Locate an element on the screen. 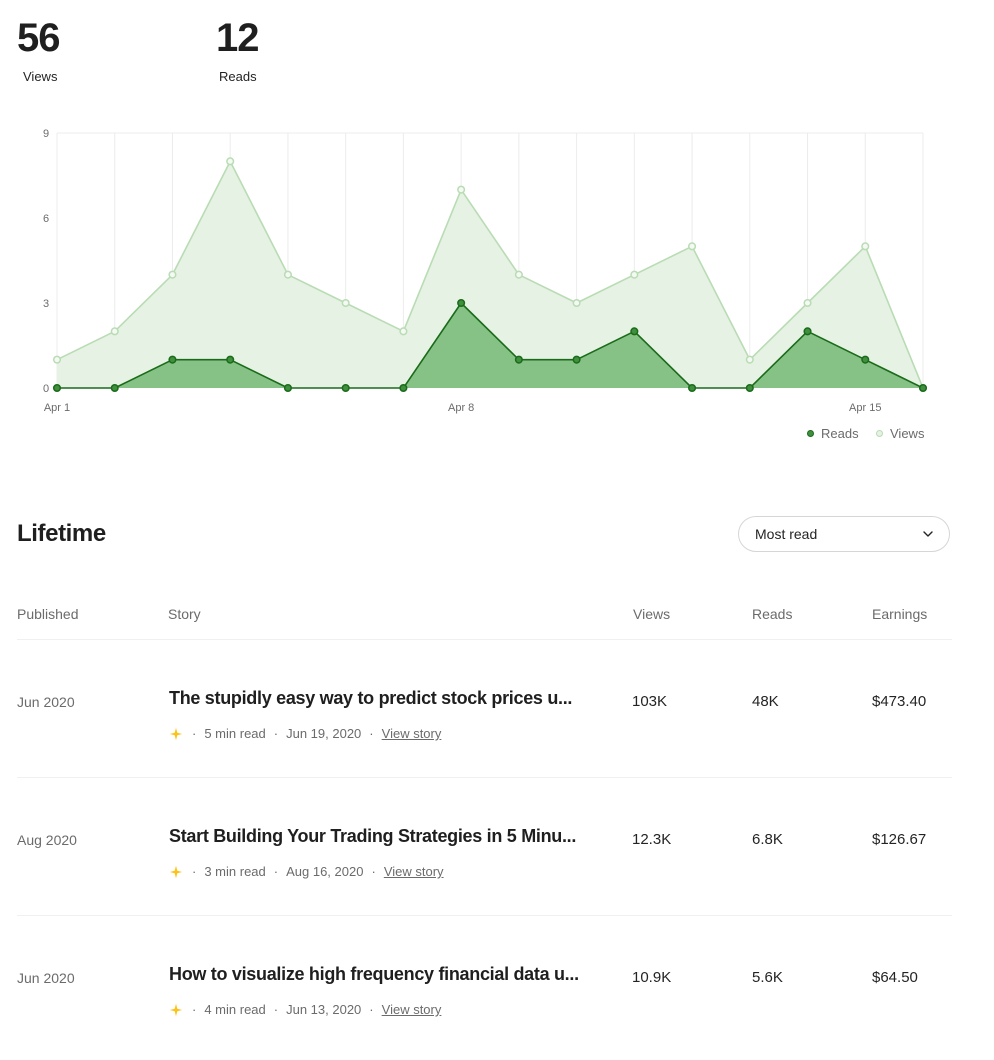  reads-stat: 12 Reads is located at coordinates (237, 50).